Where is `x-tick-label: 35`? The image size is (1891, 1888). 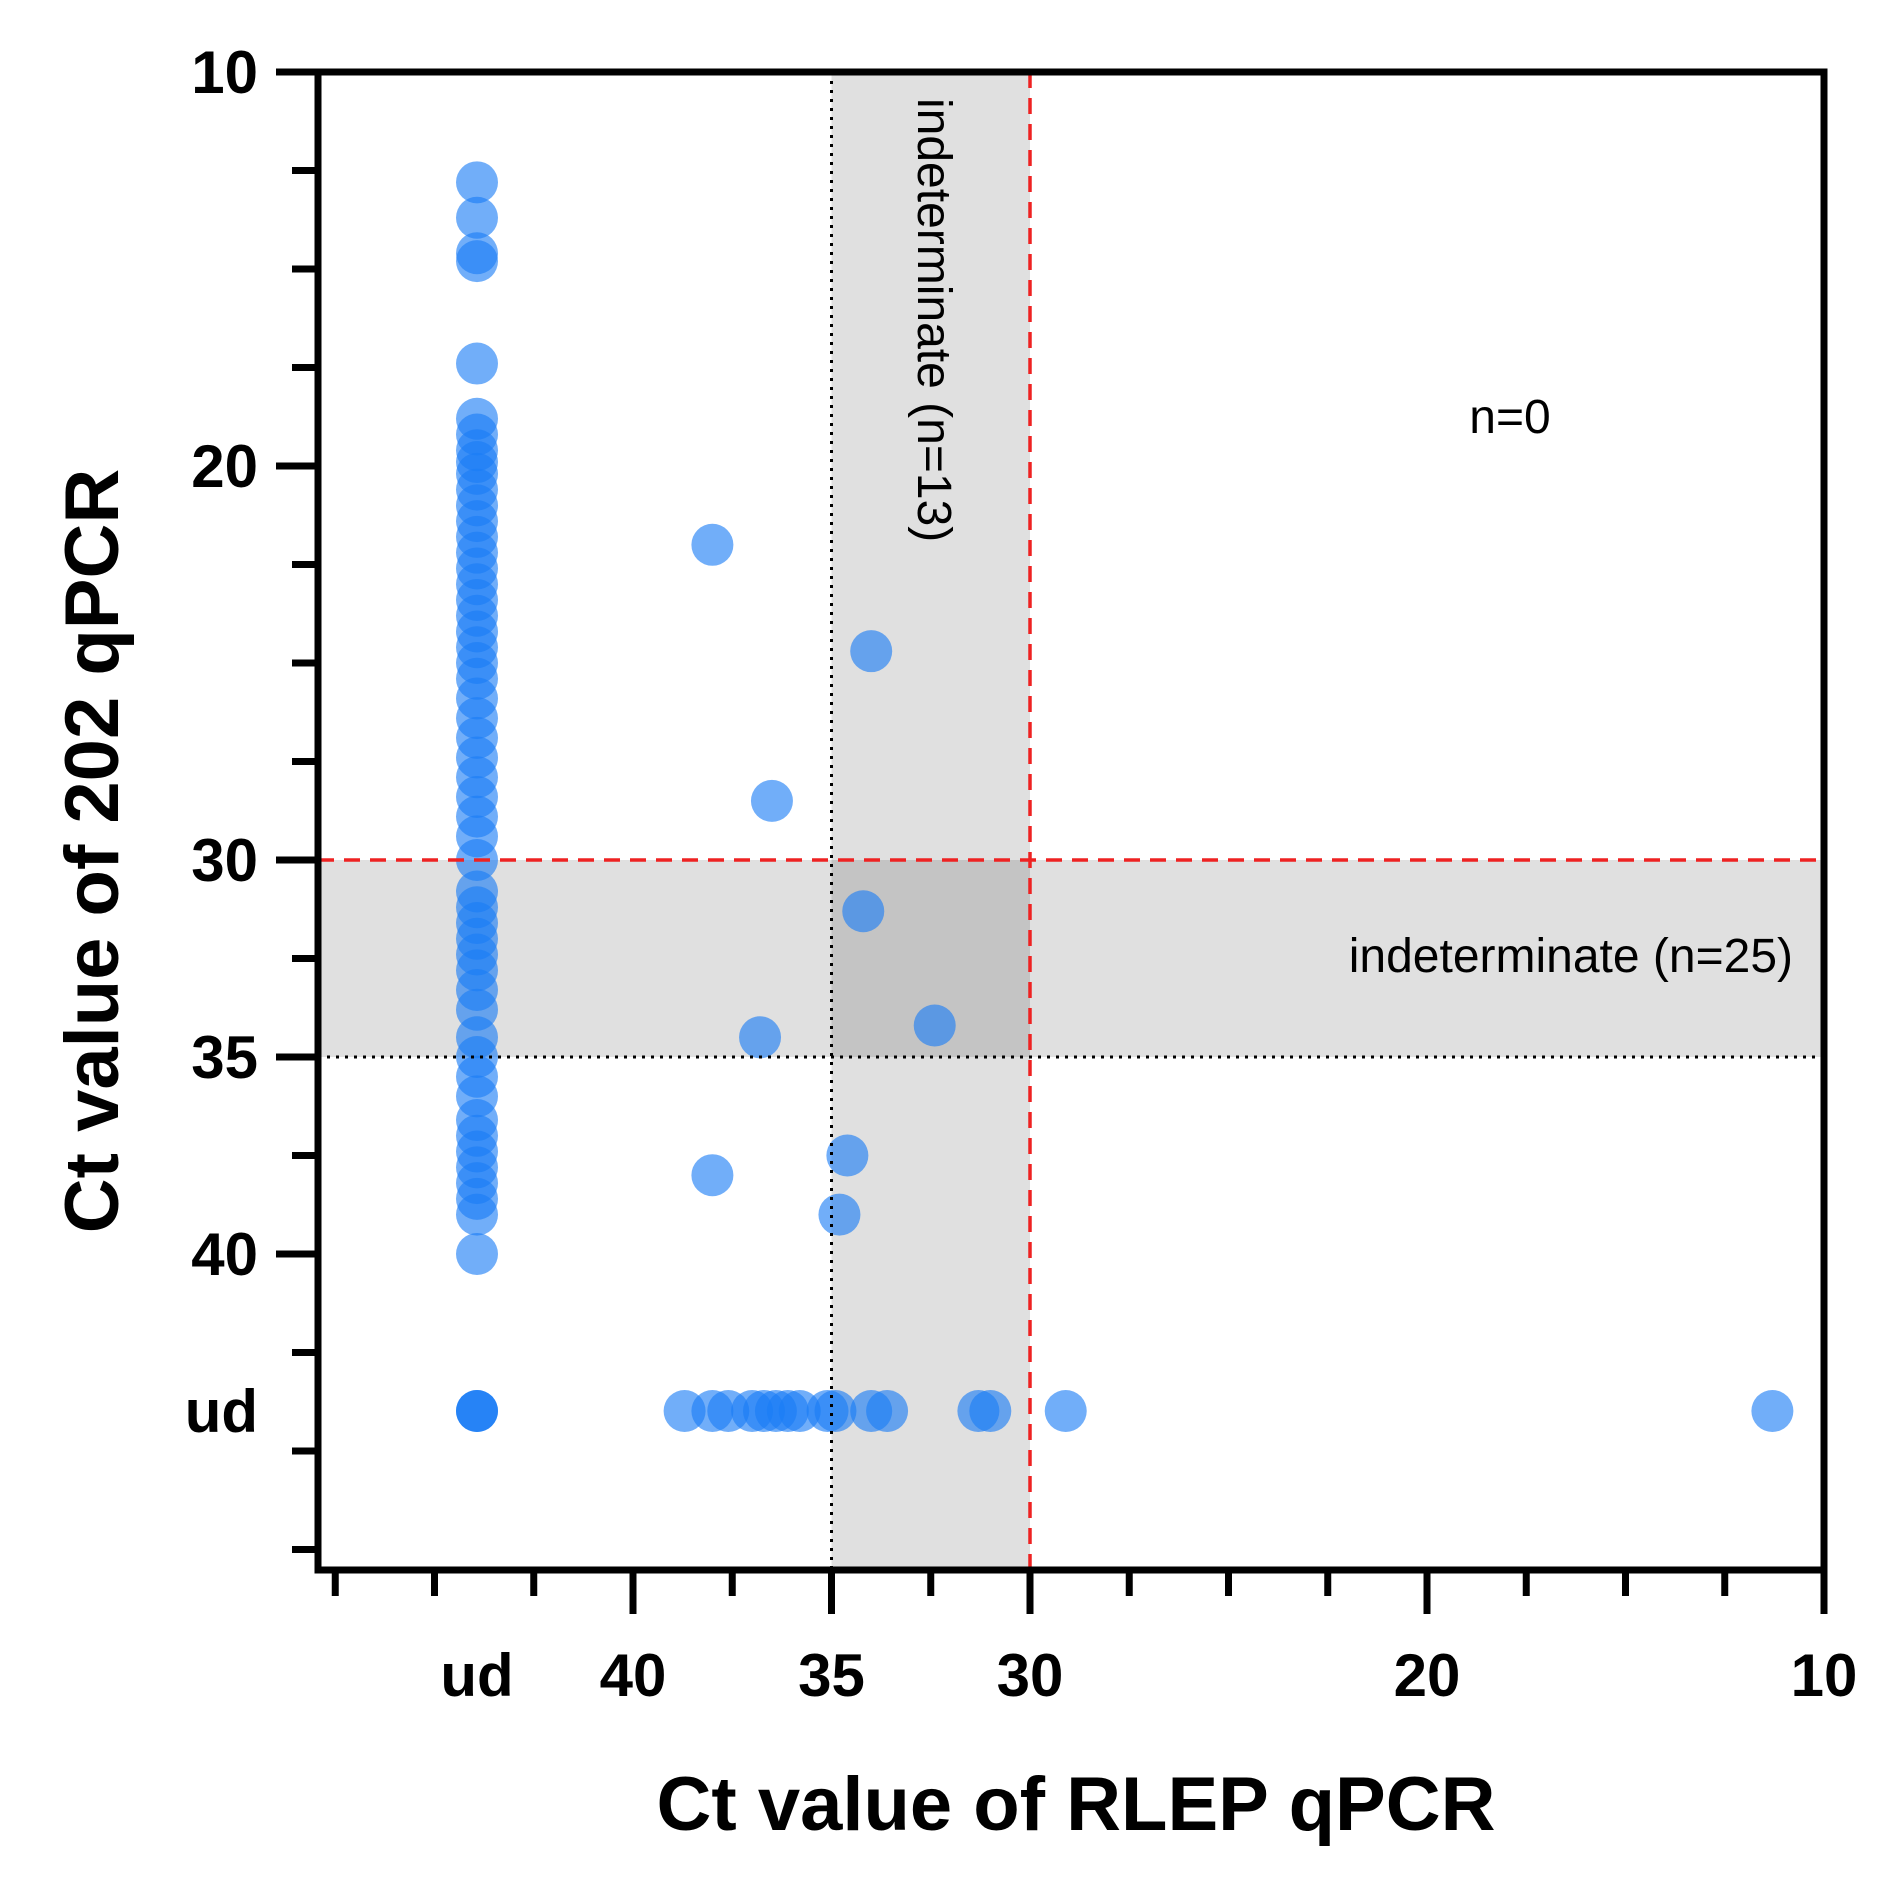
x-tick-label: 35 is located at coordinates (831, 1675).